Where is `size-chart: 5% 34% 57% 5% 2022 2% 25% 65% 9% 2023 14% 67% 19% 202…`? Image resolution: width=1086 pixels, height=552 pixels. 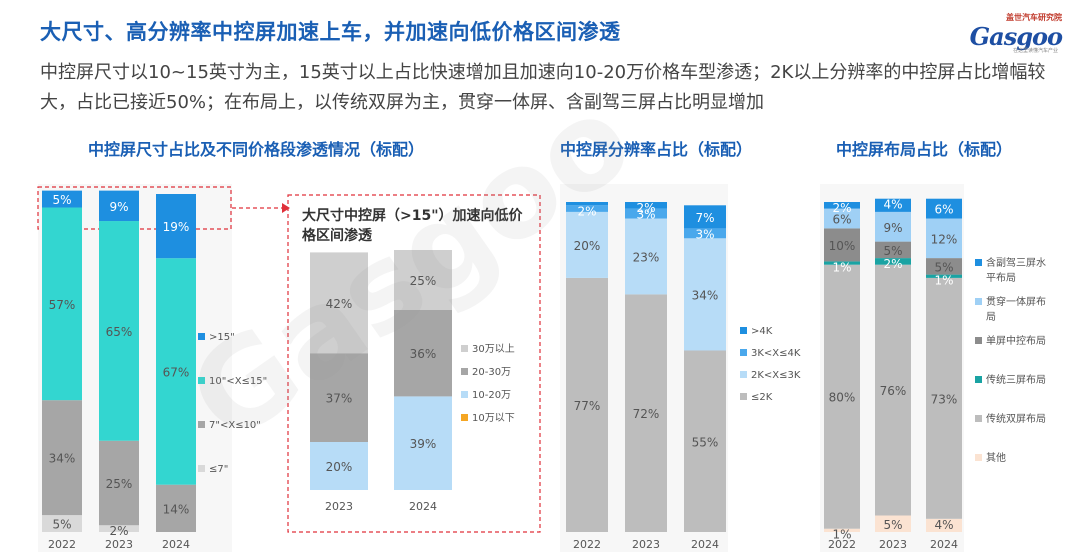 size-chart: 5% 34% 57% 5% 2022 2% 25% 65% 9% 2023 14% 67% 19% 202… is located at coordinates (154, 370).